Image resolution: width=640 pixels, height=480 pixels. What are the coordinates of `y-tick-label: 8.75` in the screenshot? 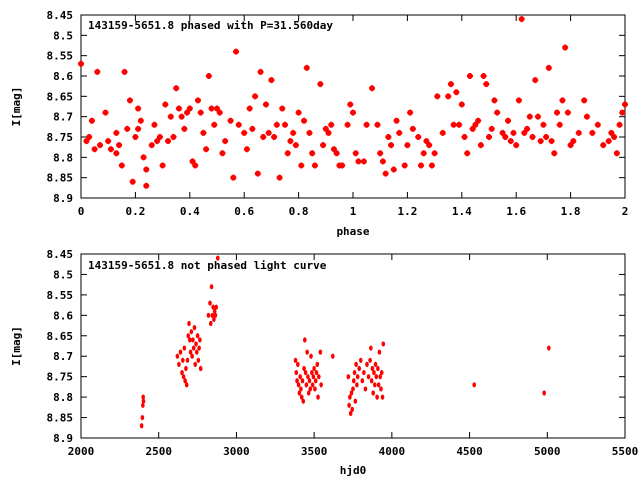 It's located at (60, 377).